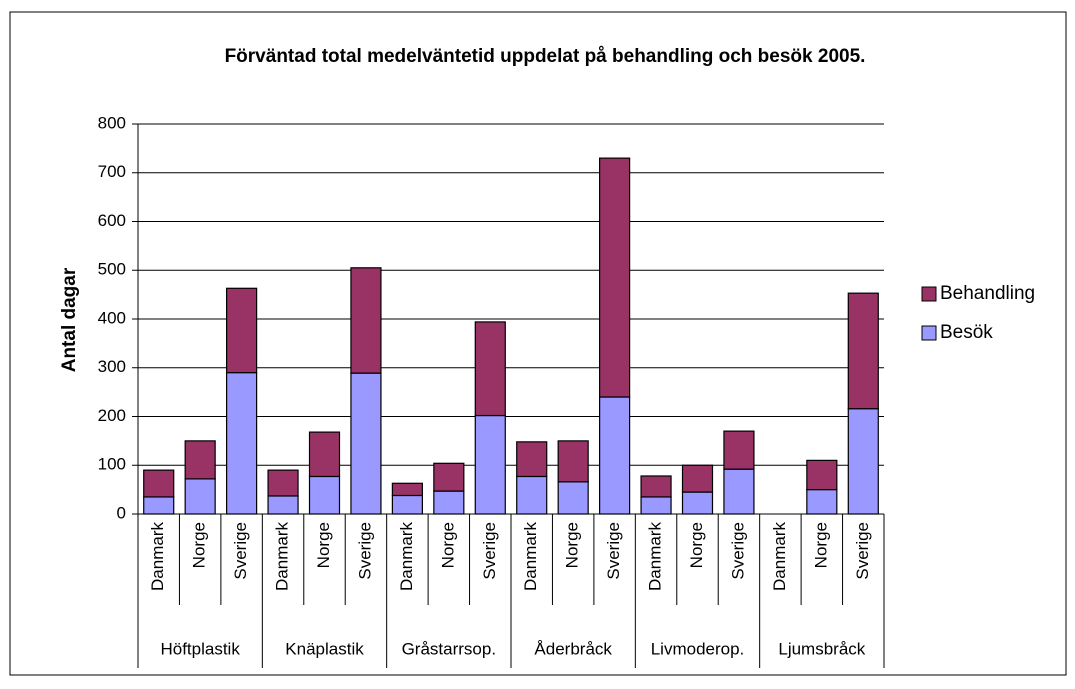  What do you see at coordinates (112, 366) in the screenshot?
I see `y-tick-label: 300` at bounding box center [112, 366].